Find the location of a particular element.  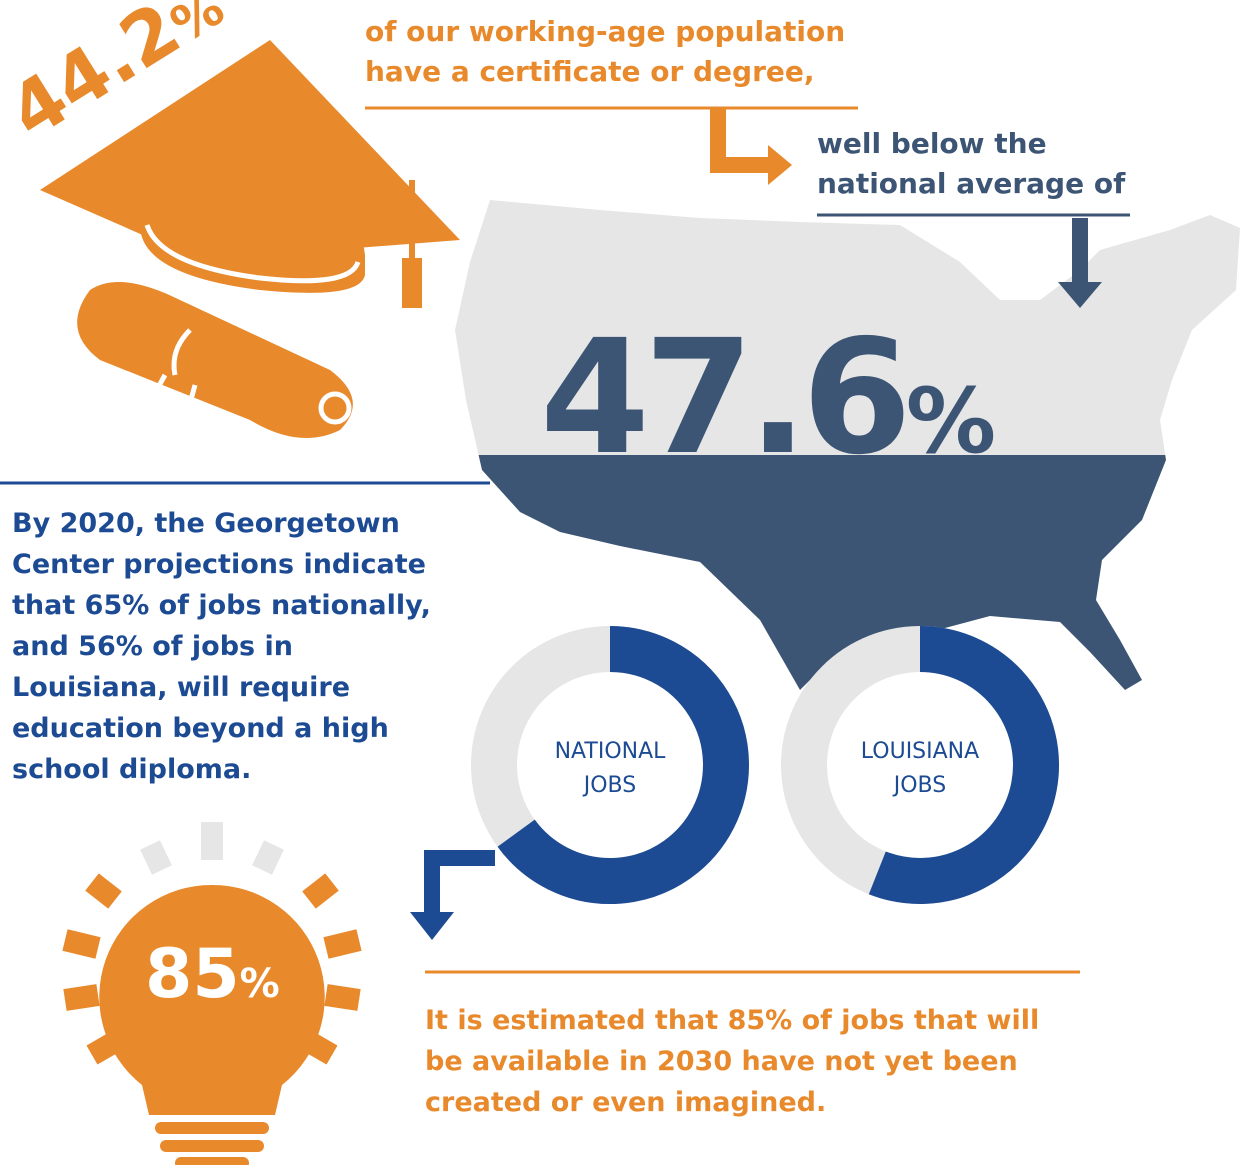

text-line: education beyond a high is located at coordinates (200, 728).